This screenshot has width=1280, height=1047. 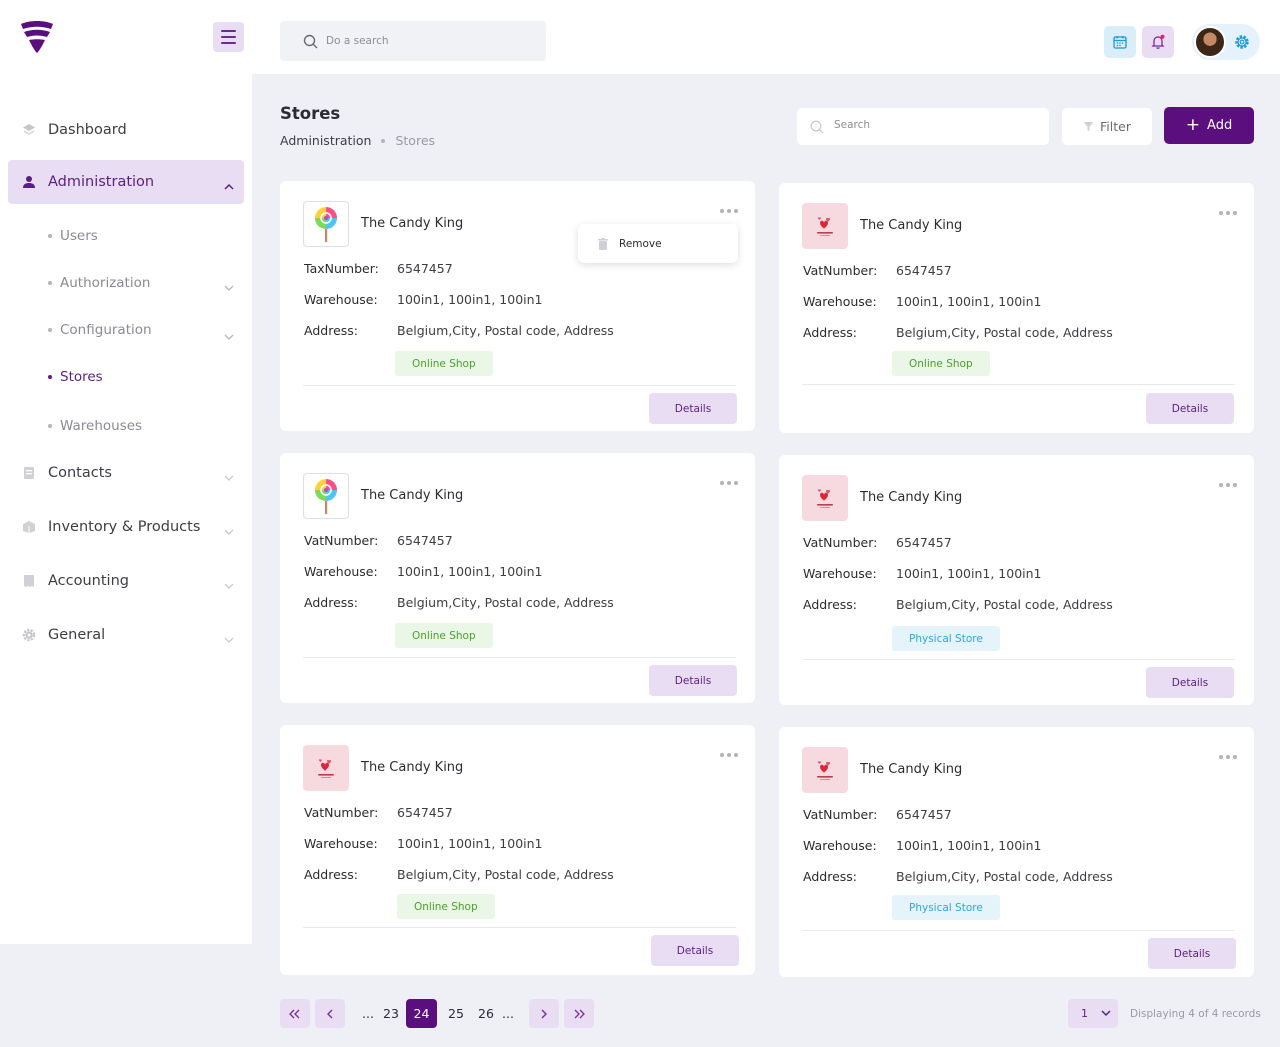 I want to click on calendar-button, so click(x=1120, y=42).